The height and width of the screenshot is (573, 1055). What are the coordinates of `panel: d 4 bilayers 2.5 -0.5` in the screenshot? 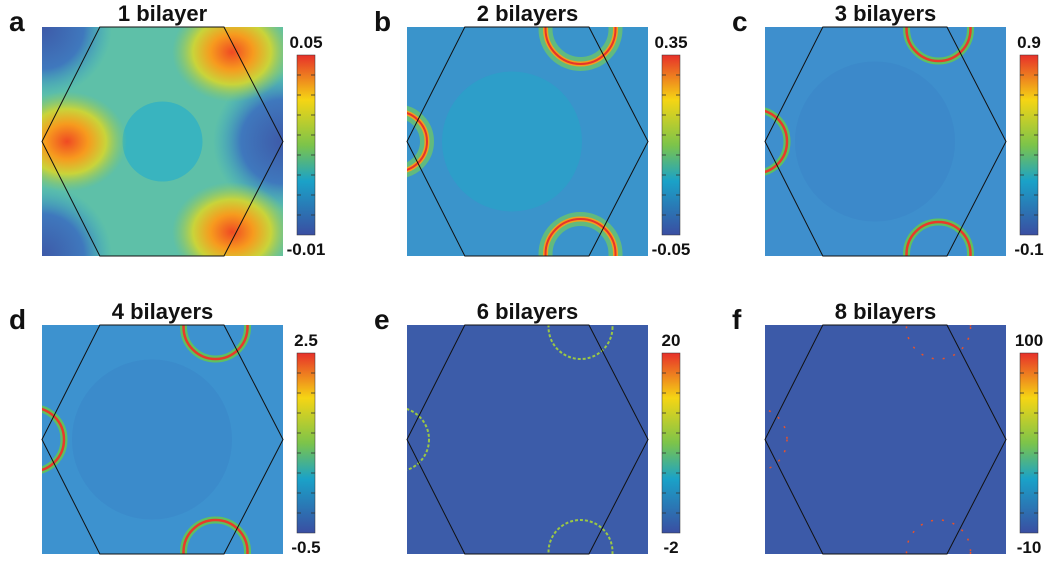 It's located at (165, 428).